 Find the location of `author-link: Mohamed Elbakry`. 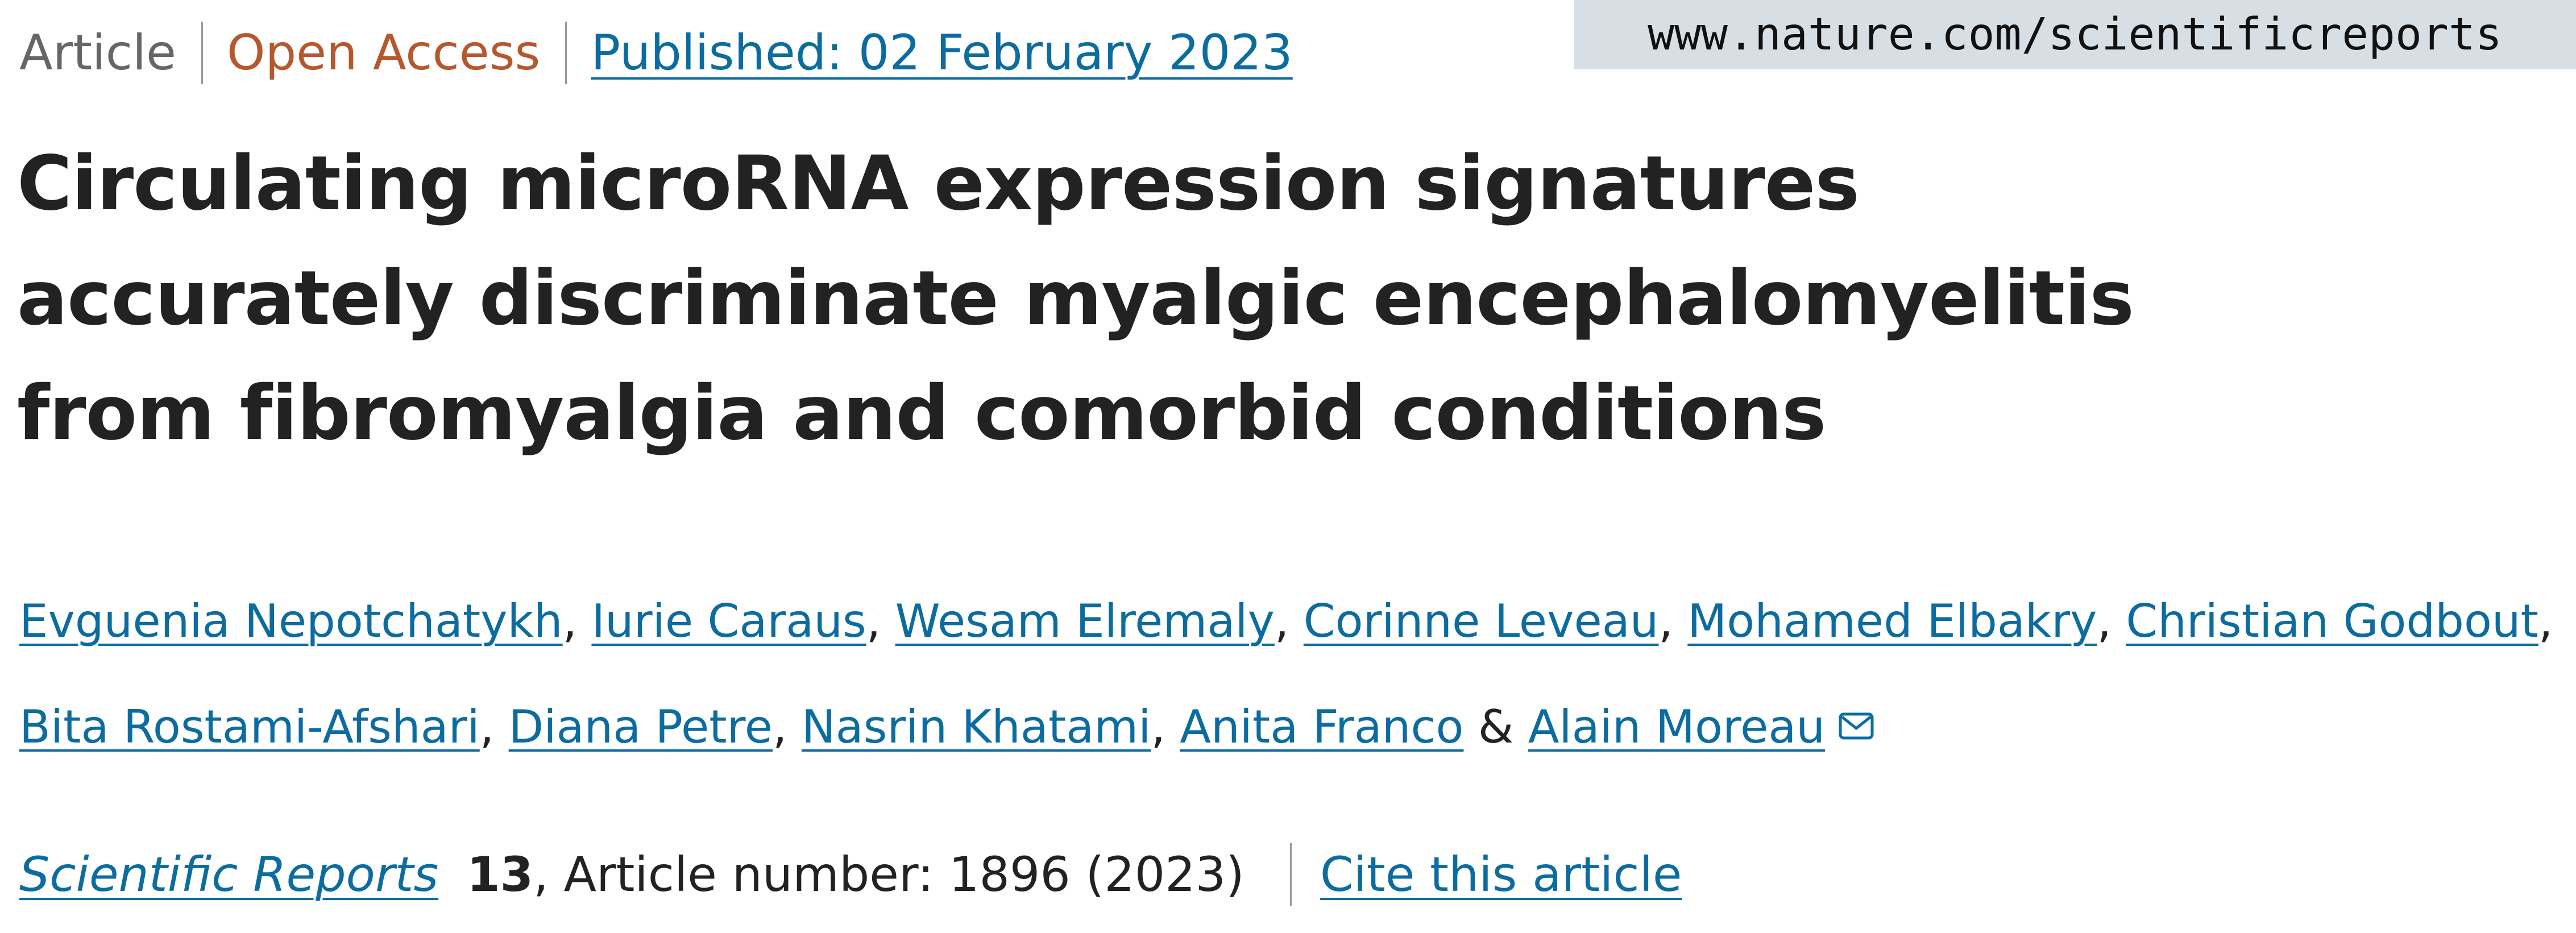

author-link: Mohamed Elbakry is located at coordinates (1892, 621).